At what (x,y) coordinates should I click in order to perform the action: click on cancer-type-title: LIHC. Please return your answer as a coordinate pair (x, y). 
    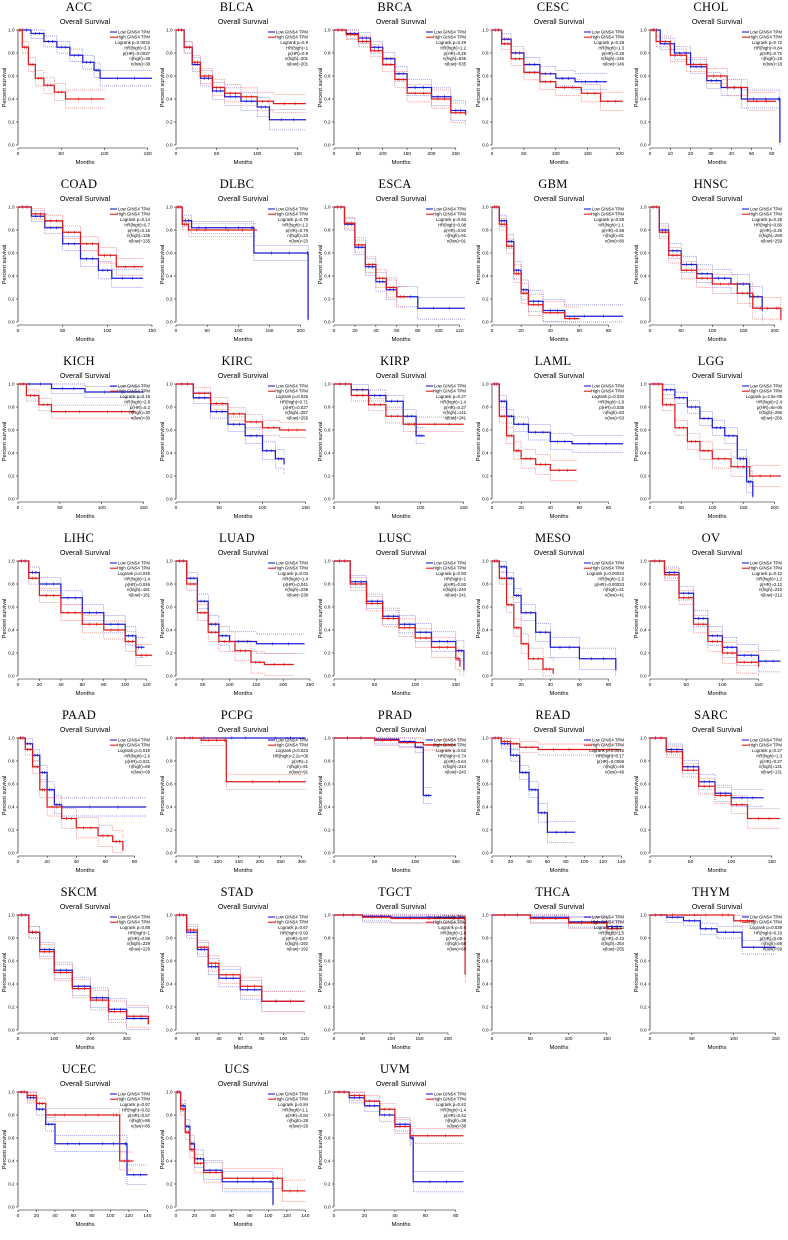
    Looking at the image, I should click on (79, 538).